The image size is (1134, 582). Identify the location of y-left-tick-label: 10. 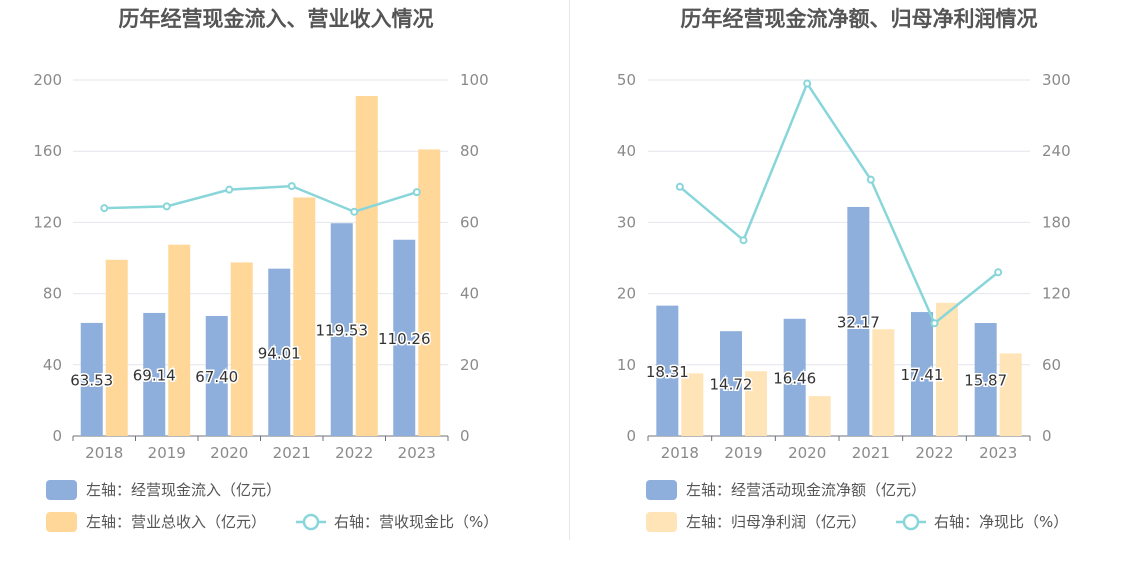
(626, 365).